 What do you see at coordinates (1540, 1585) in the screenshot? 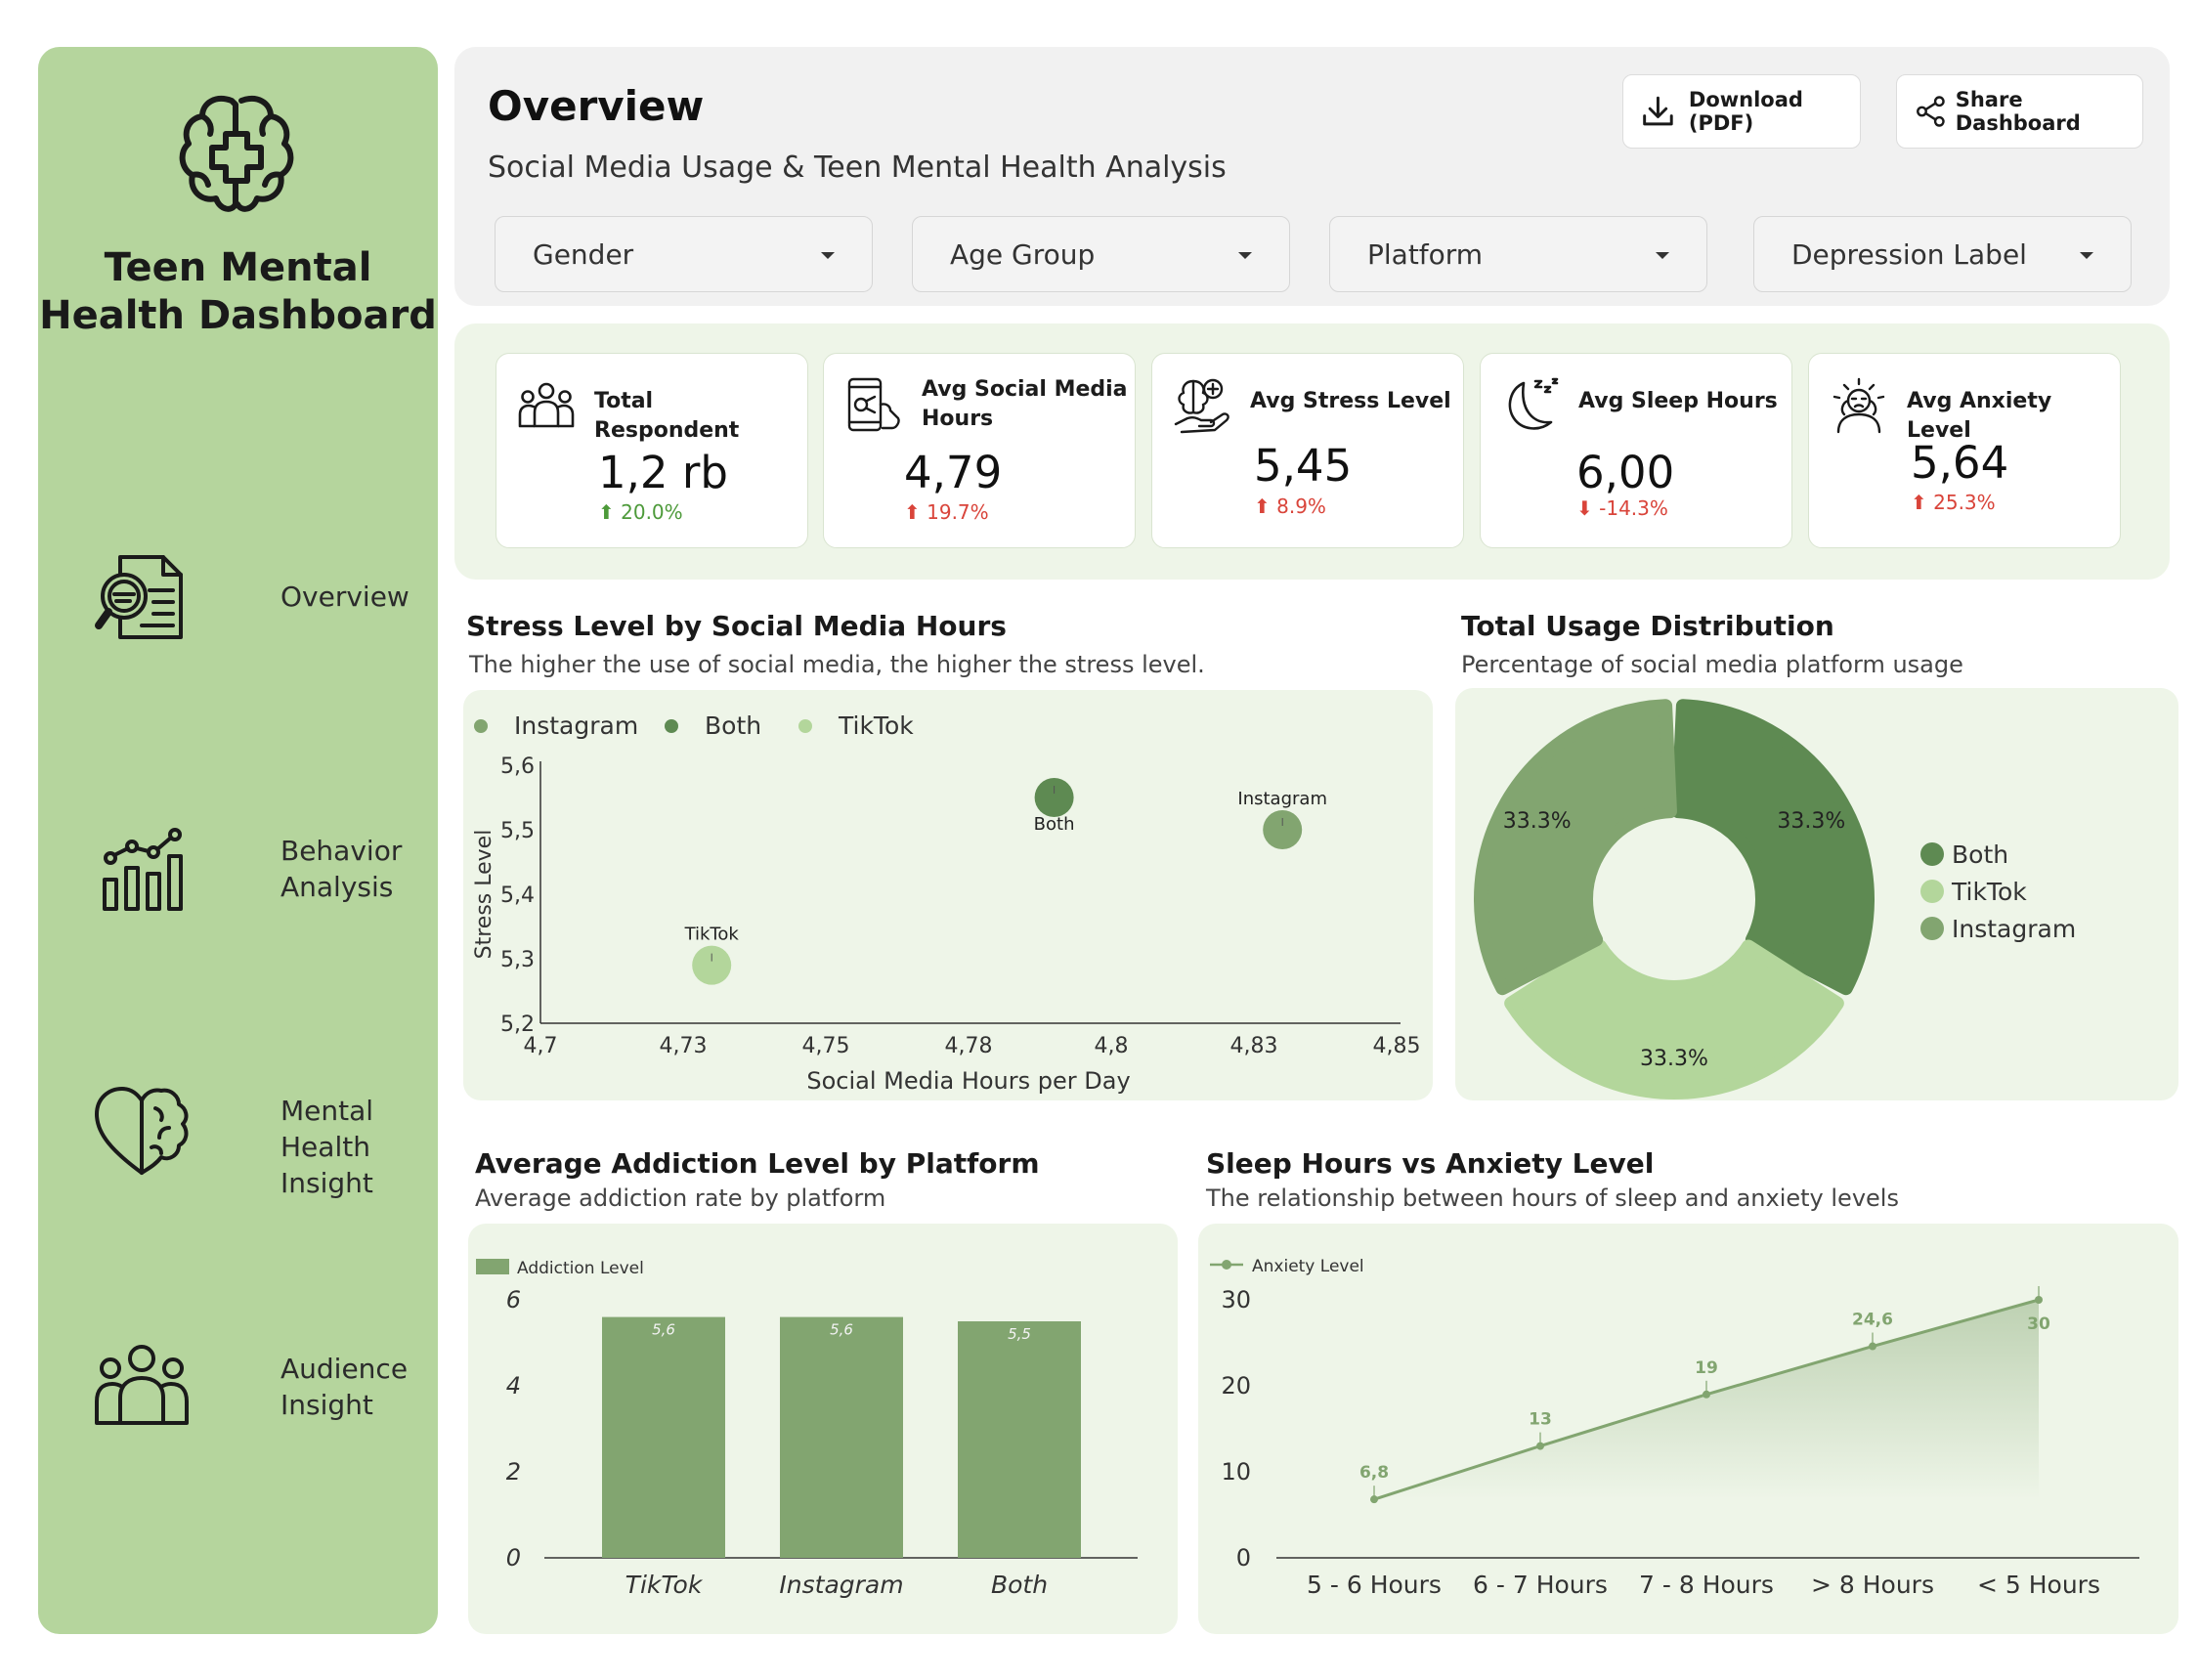
I see `x-tick-label: 6 - 7 Hours` at bounding box center [1540, 1585].